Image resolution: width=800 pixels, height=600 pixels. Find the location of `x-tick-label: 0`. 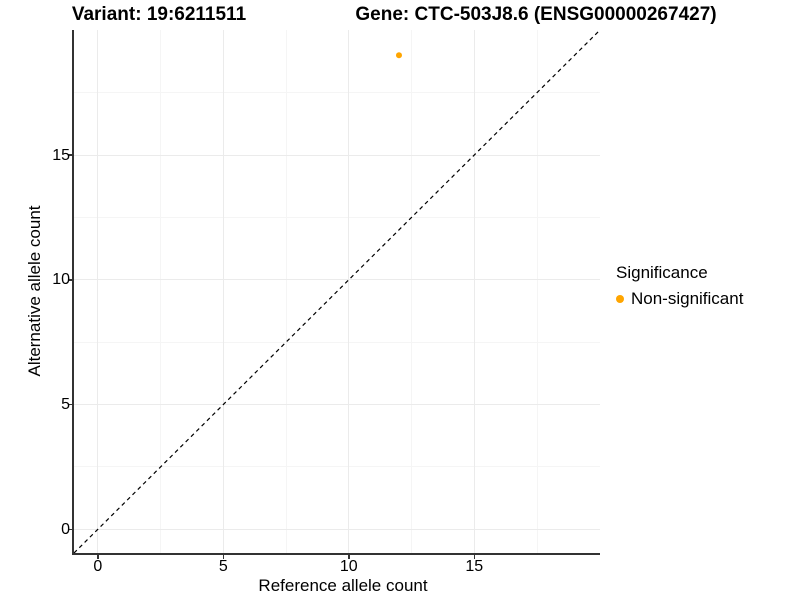

x-tick-label: 0 is located at coordinates (98, 566).